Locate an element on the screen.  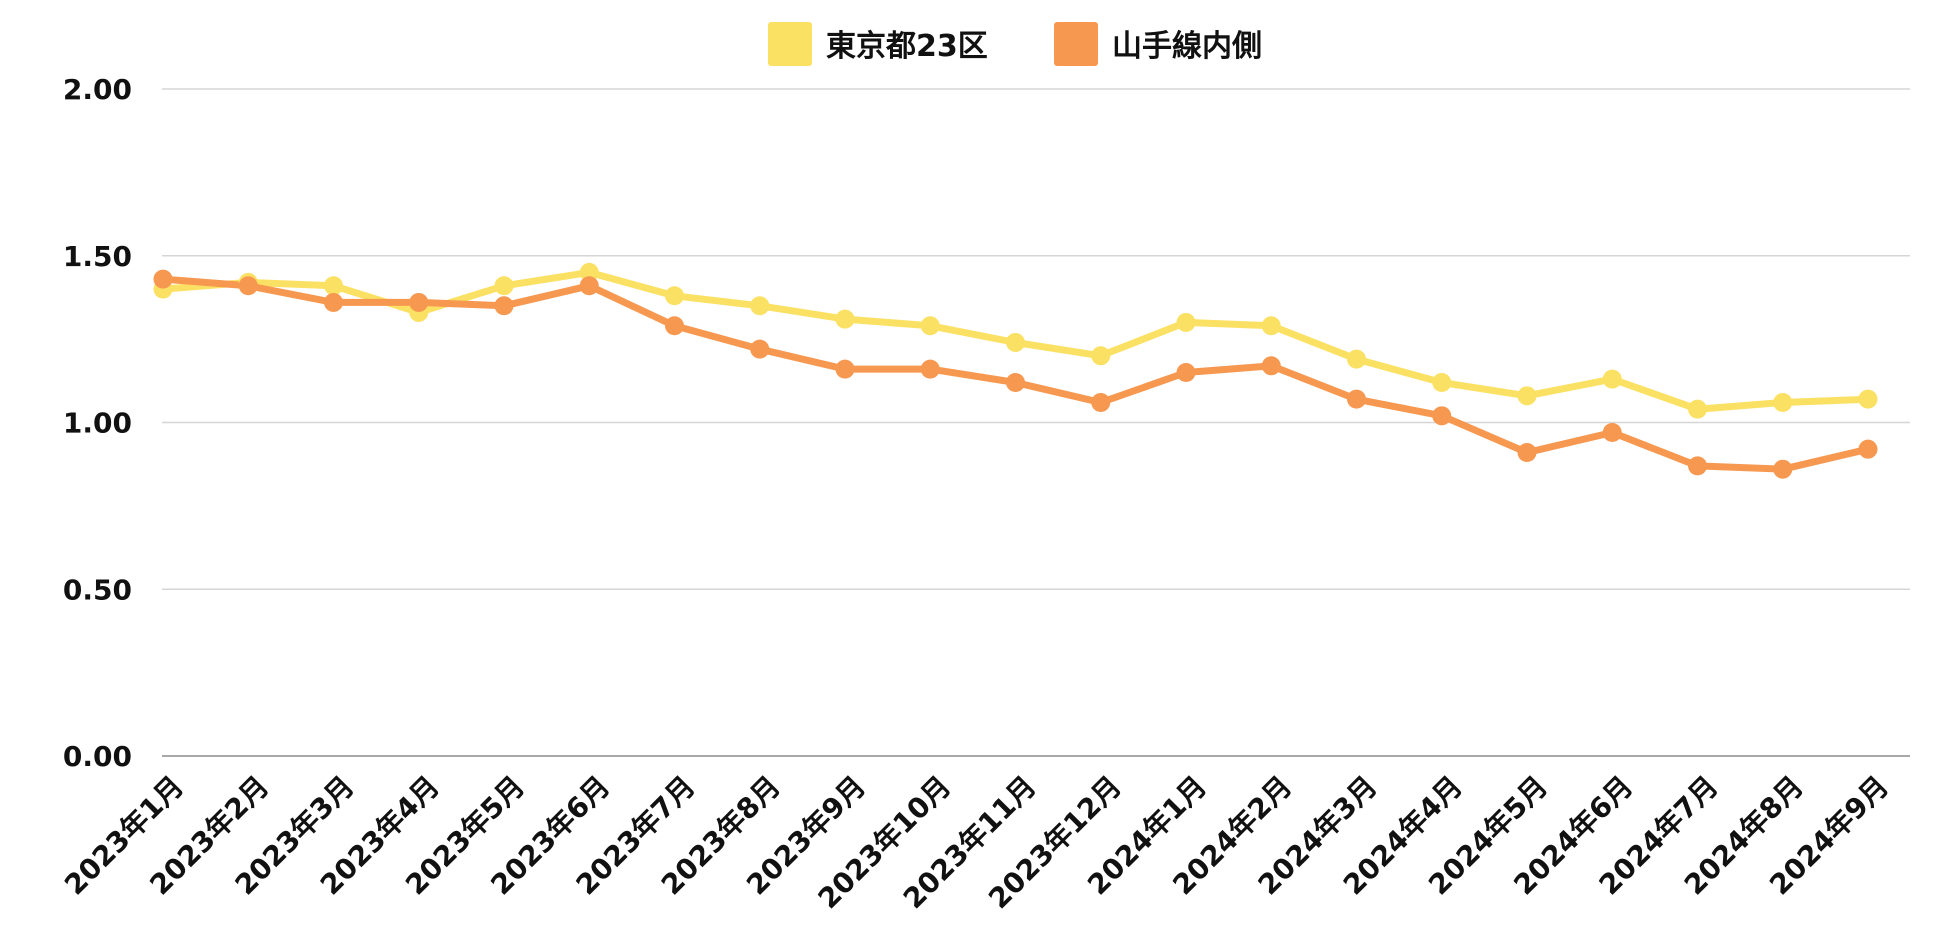
legend-swatch-tokyo-23-wards is located at coordinates (790, 44).